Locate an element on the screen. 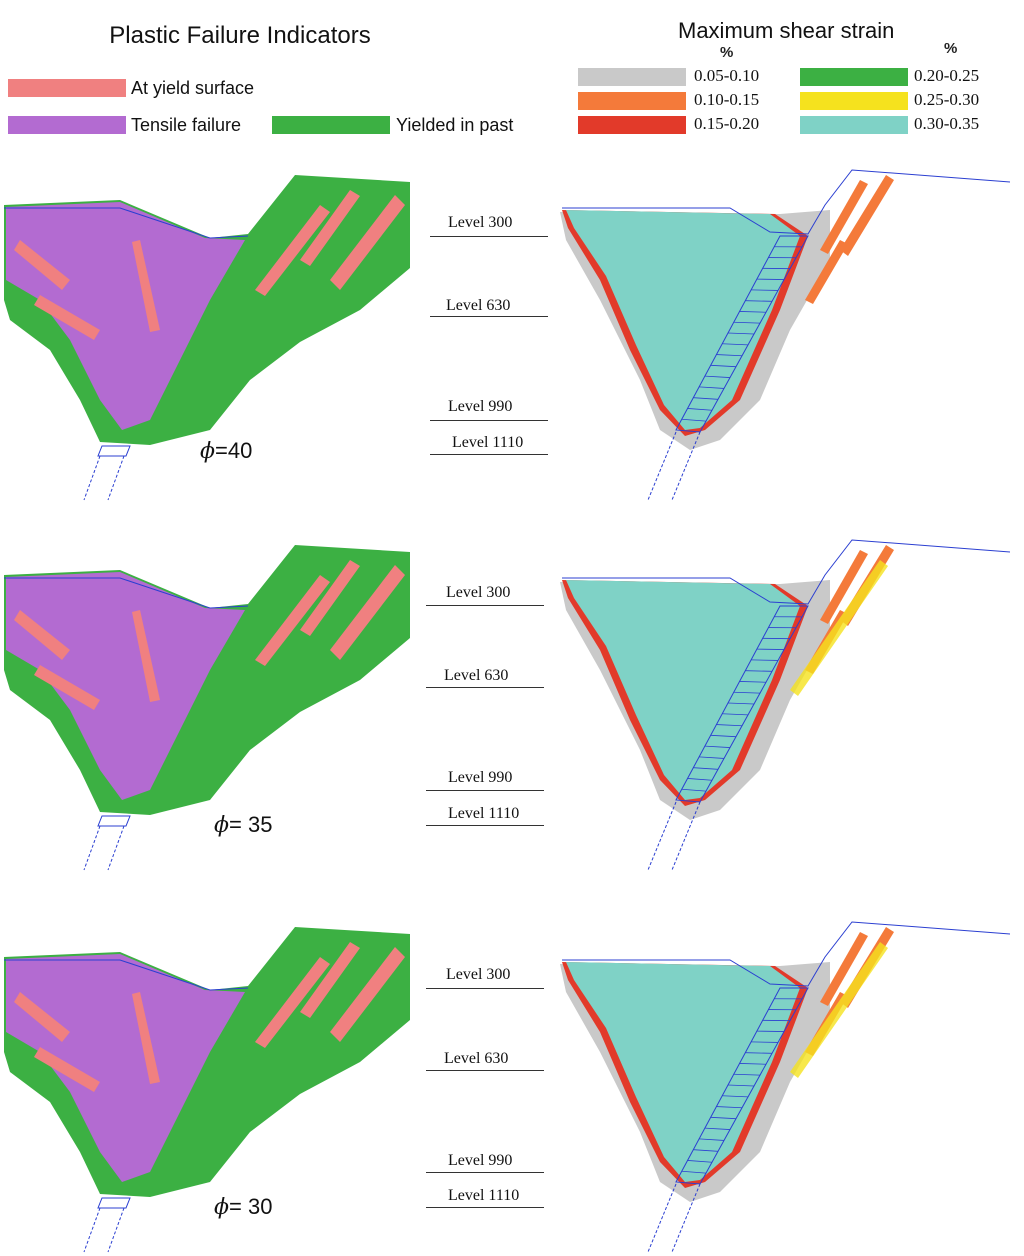 This screenshot has height=1256, width=1024. strain-unit-right: % is located at coordinates (951, 48).